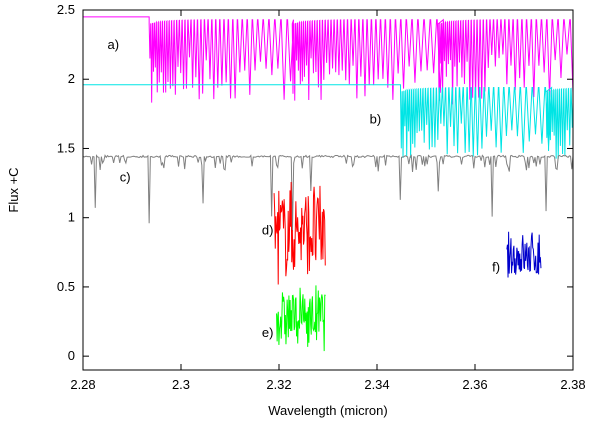  I want to click on x-tick-label: 2.34, so click(376, 384).